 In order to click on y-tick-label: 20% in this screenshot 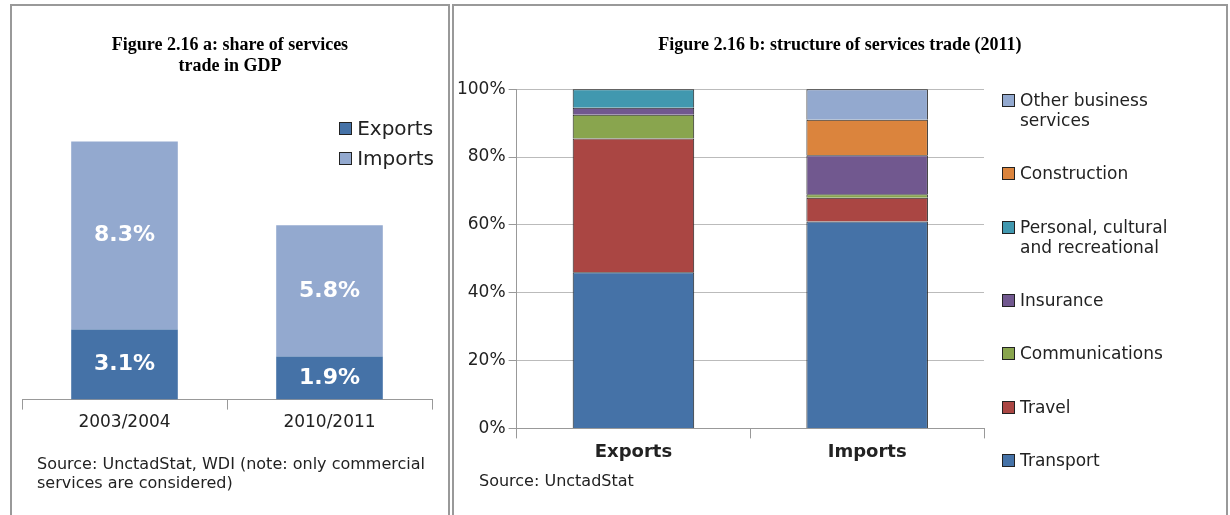, I will do `click(486, 358)`.